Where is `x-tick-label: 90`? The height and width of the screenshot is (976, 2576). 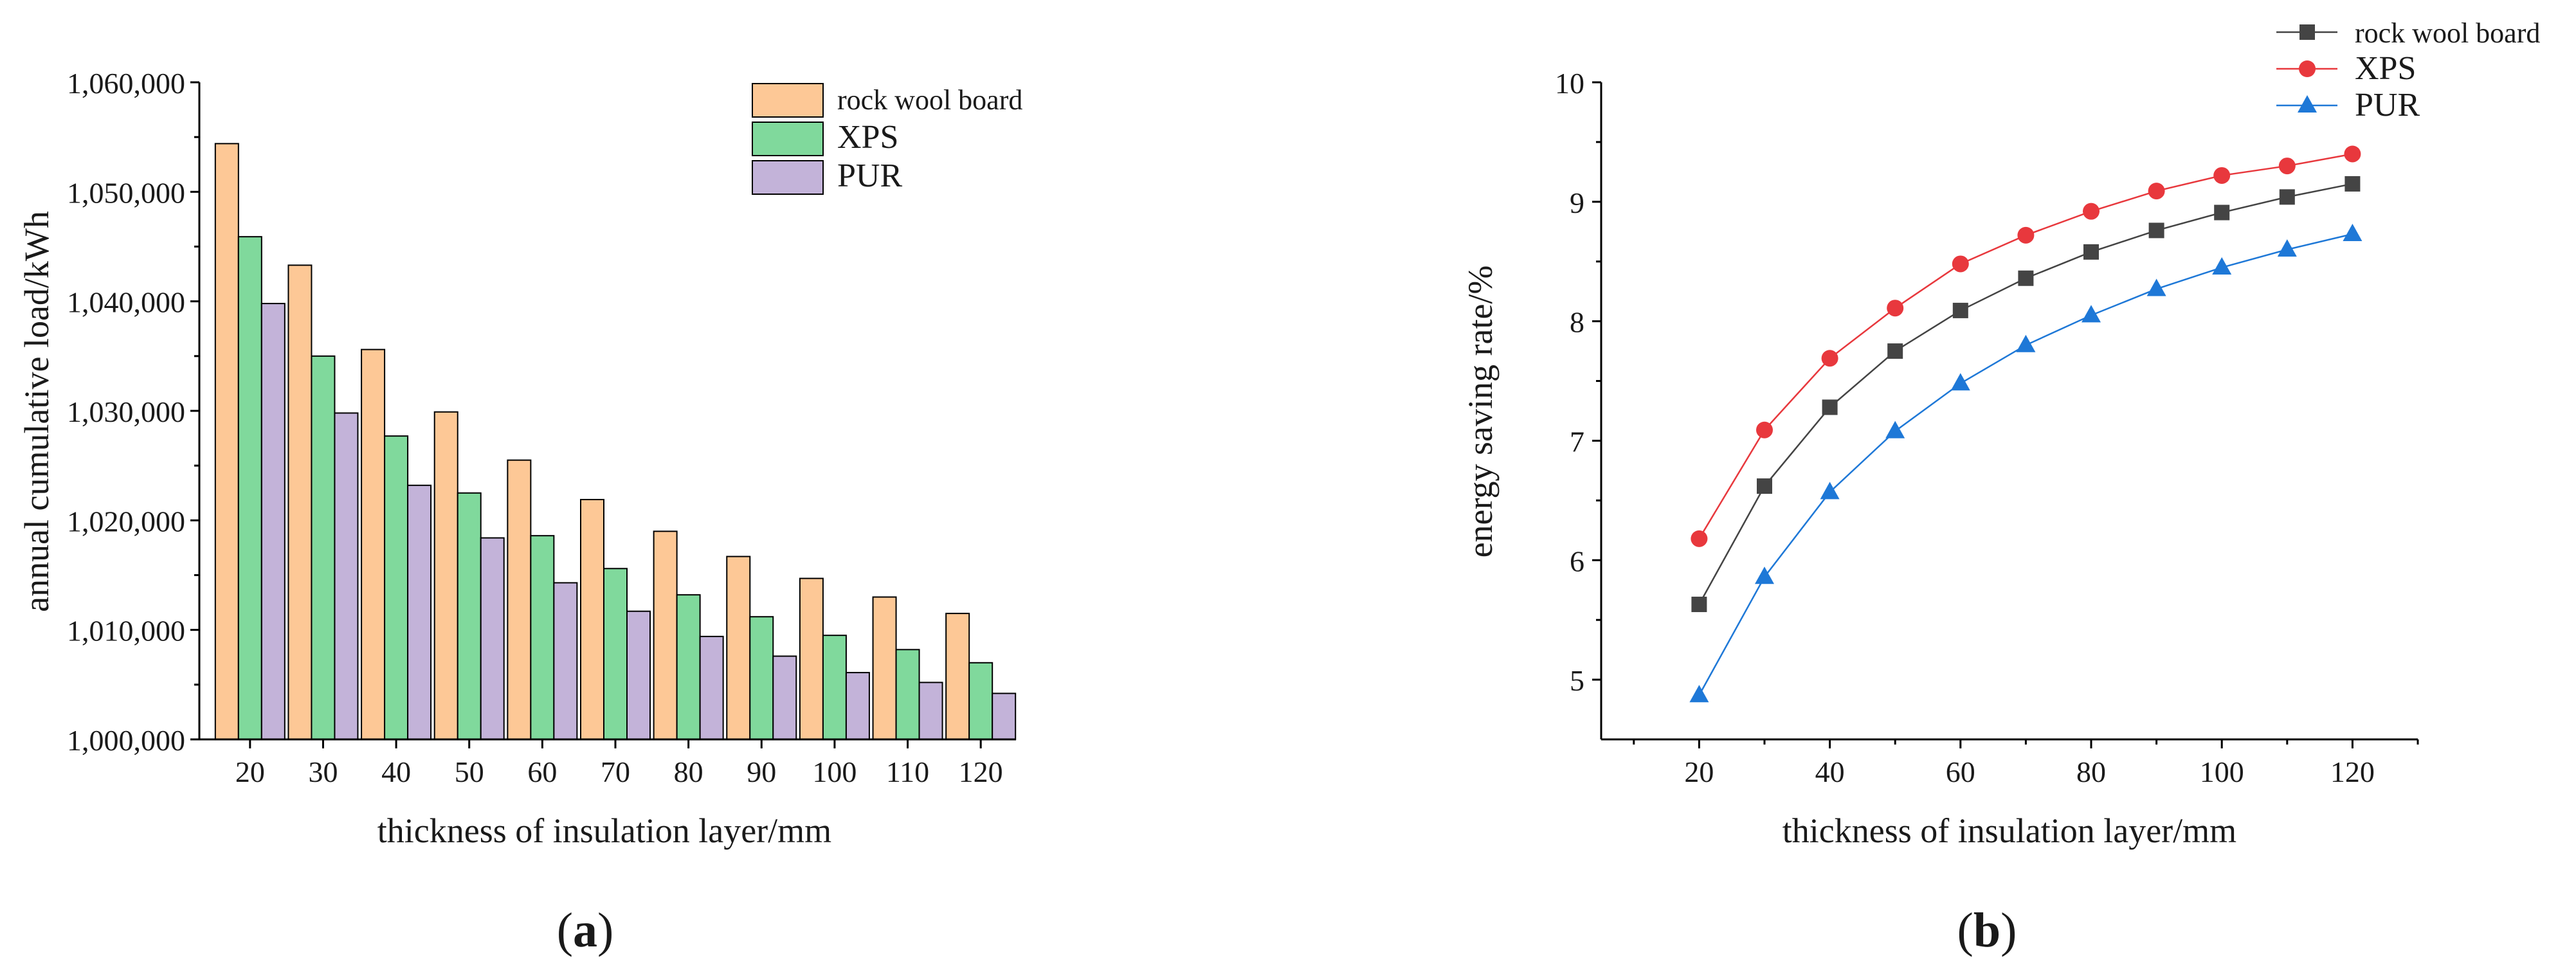 x-tick-label: 90 is located at coordinates (761, 771).